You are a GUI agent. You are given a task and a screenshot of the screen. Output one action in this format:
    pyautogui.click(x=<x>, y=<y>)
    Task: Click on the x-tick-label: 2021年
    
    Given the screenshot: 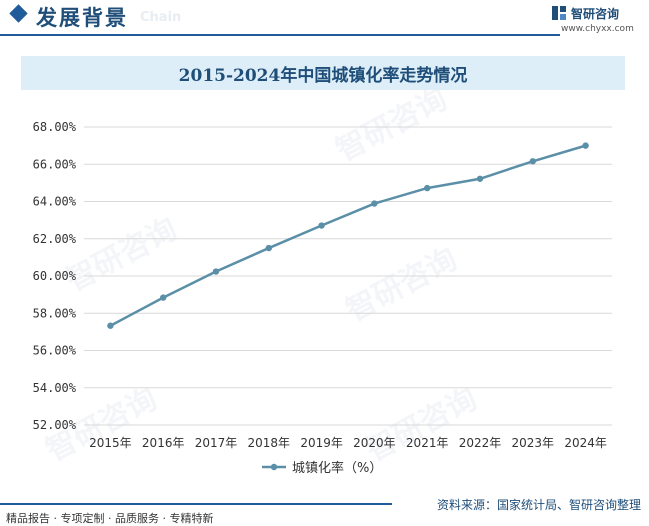 What is the action you would take?
    pyautogui.click(x=427, y=443)
    